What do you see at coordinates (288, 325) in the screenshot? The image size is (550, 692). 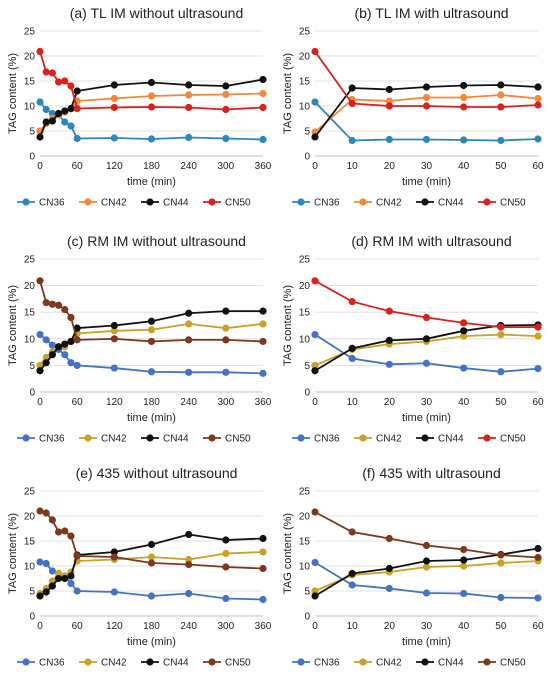 I see `y-axis-label: TAG content (%)` at bounding box center [288, 325].